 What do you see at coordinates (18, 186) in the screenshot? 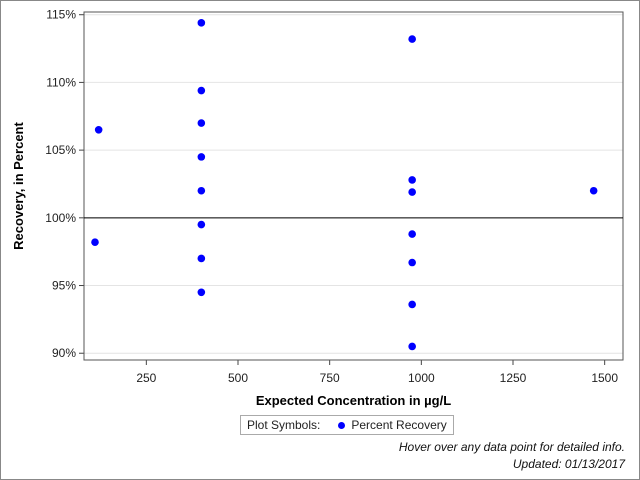
I see `y-axis-title: Recovery, in Percent` at bounding box center [18, 186].